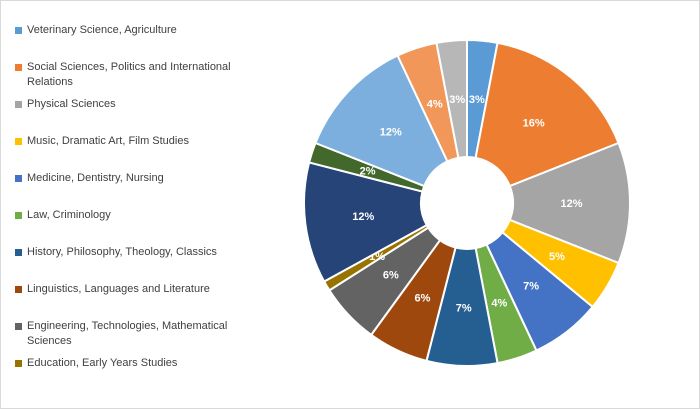 This screenshot has height=409, width=700. Describe the element at coordinates (102, 363) in the screenshot. I see `legend-label: Education, Early Years Studies` at that location.